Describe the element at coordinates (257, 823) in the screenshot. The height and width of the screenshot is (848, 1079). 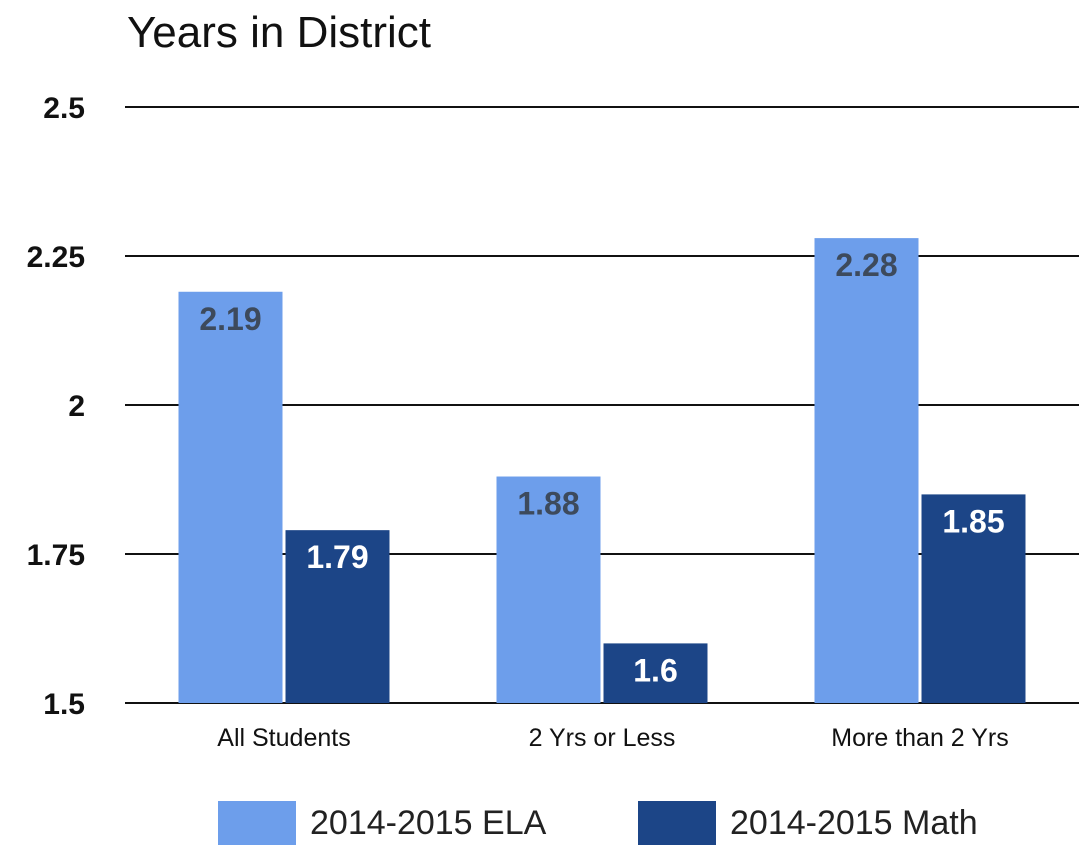
I see `legend-swatch-ela` at that location.